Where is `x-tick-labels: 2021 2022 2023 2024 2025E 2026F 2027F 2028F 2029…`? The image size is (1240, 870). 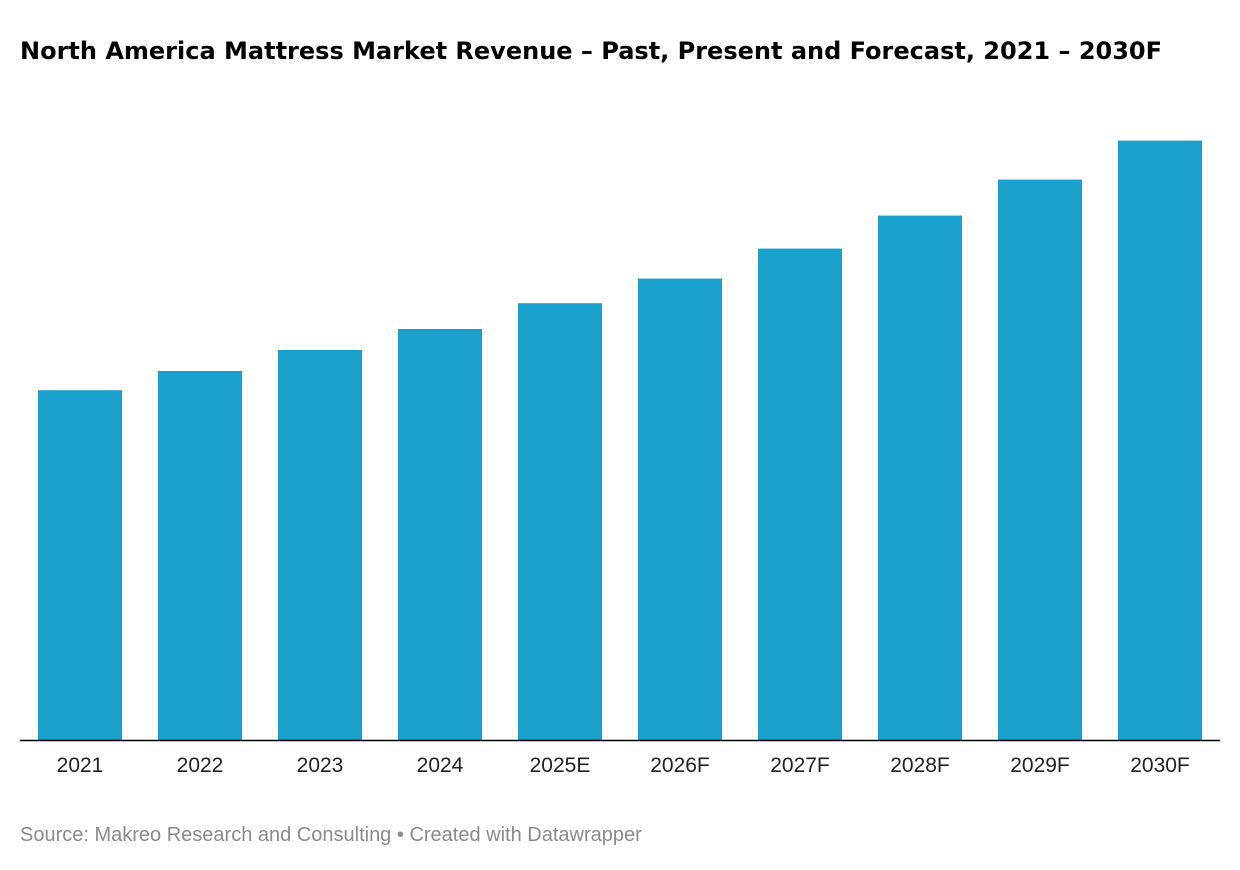
x-tick-labels: 2021 2022 2023 2024 2025E 2026F 2027F 2028F 2029… is located at coordinates (623, 765).